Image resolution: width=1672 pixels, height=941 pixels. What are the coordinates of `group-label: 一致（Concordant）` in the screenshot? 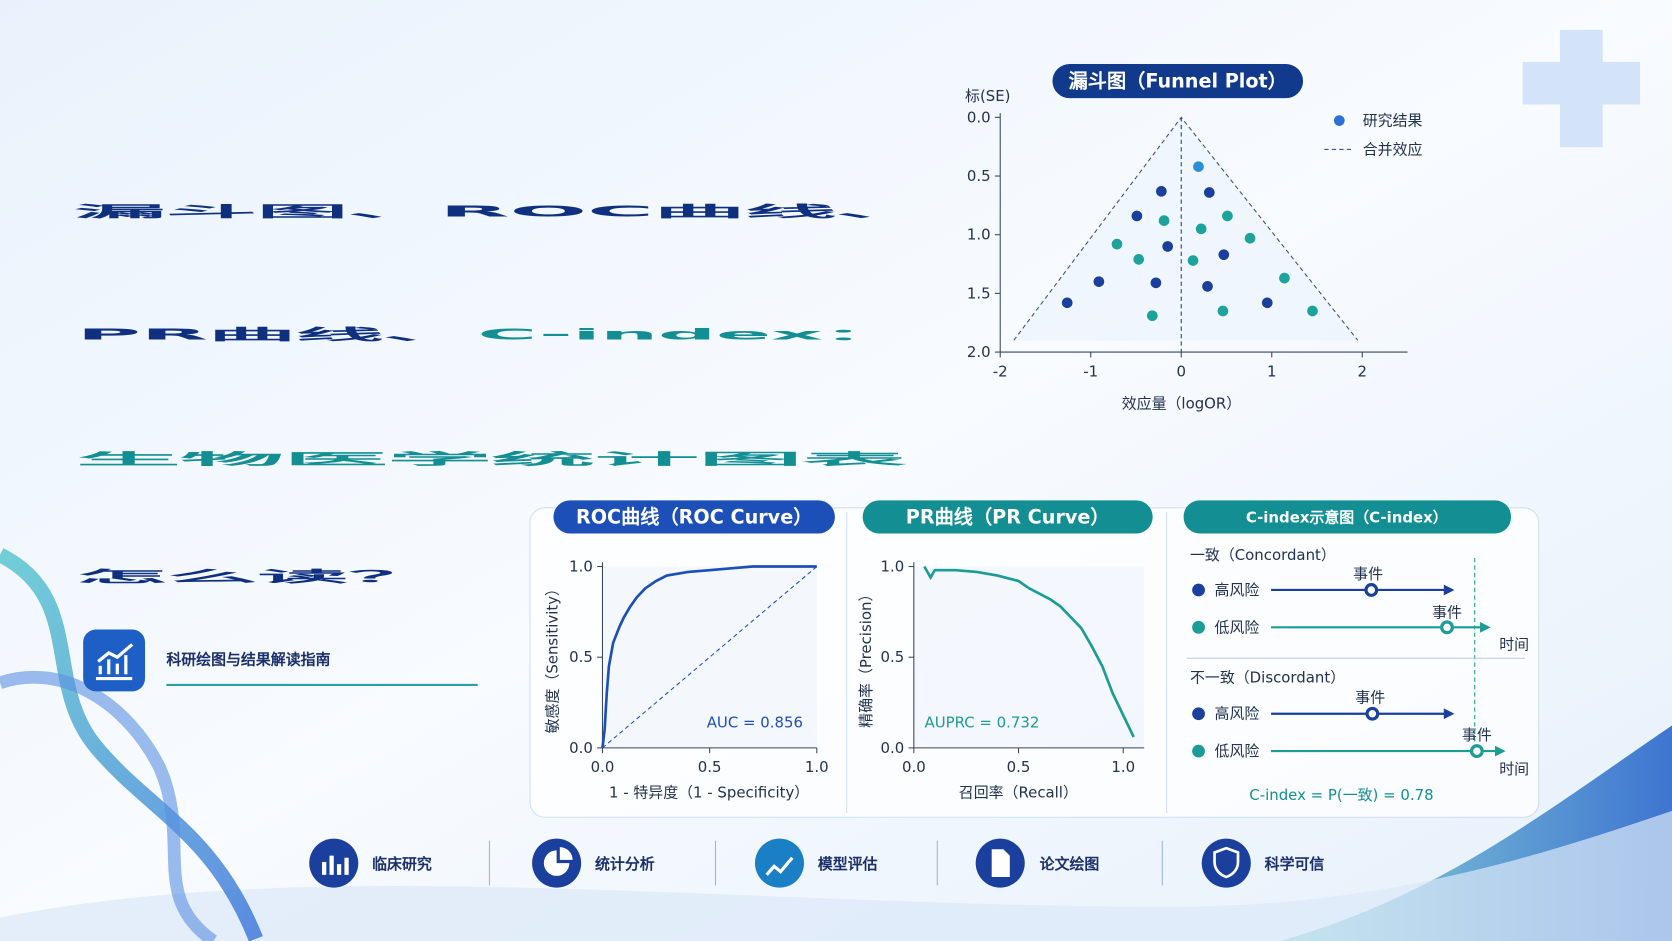 It's located at (1263, 555).